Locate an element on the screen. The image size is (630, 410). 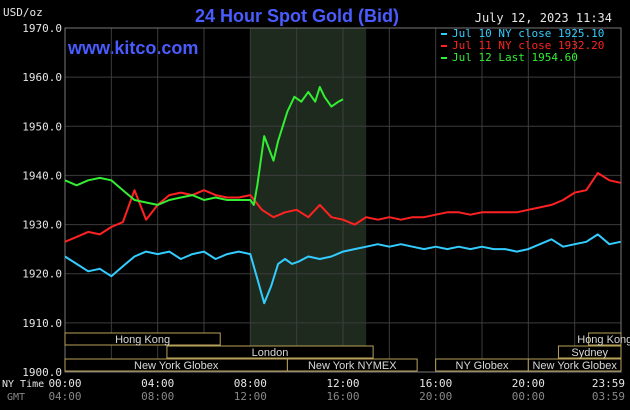
y-tick-label: 1960.0 is located at coordinates (42, 77).